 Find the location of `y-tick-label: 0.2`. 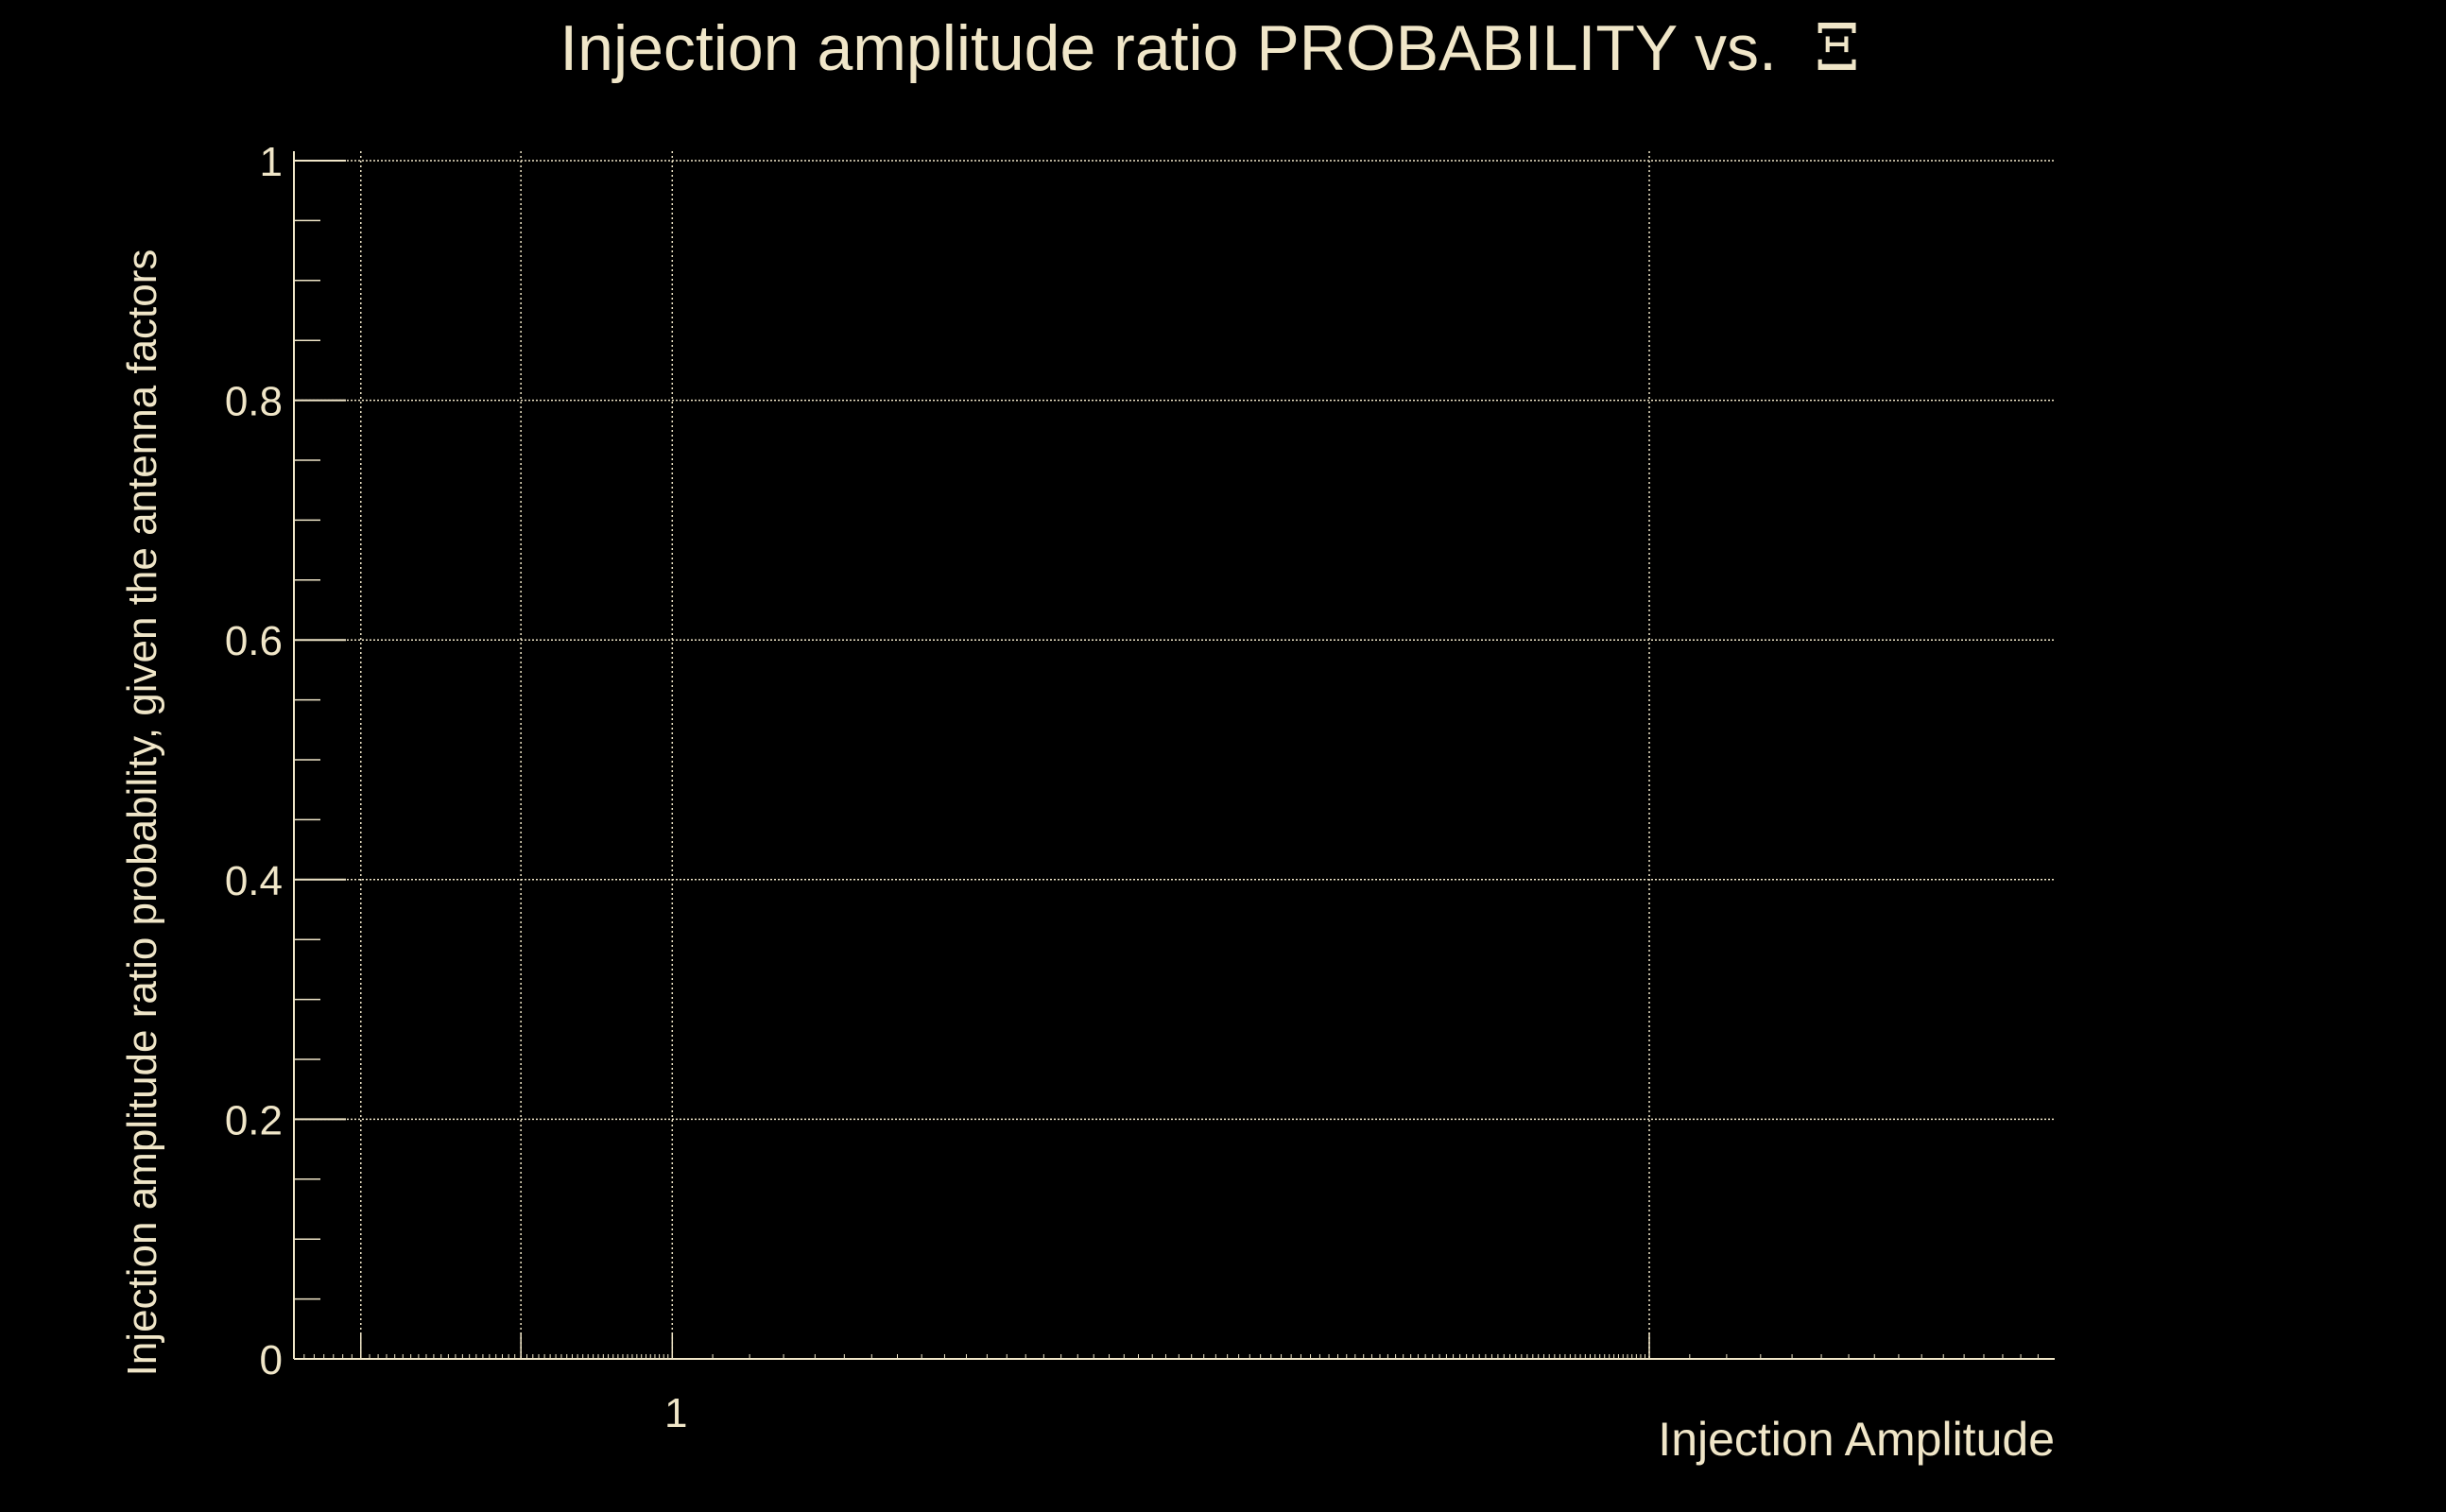

y-tick-label: 0.2 is located at coordinates (254, 1120).